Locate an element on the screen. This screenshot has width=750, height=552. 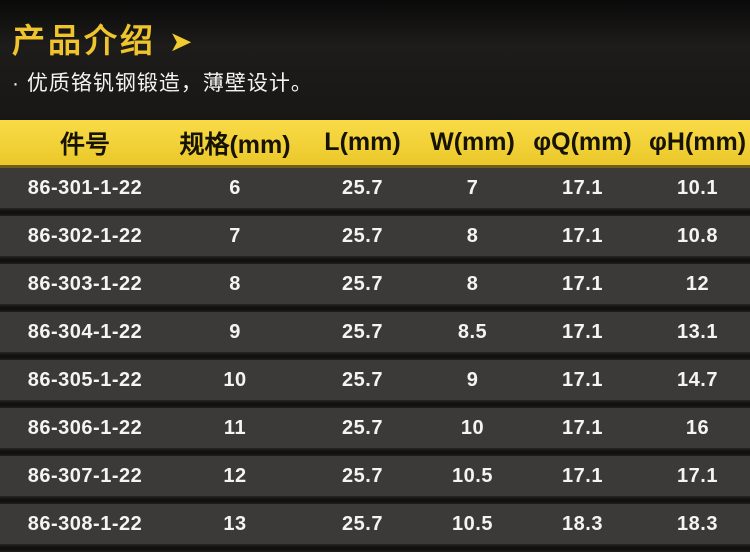
col-header-q-diameter: φQ(mm) is located at coordinates (582, 142).